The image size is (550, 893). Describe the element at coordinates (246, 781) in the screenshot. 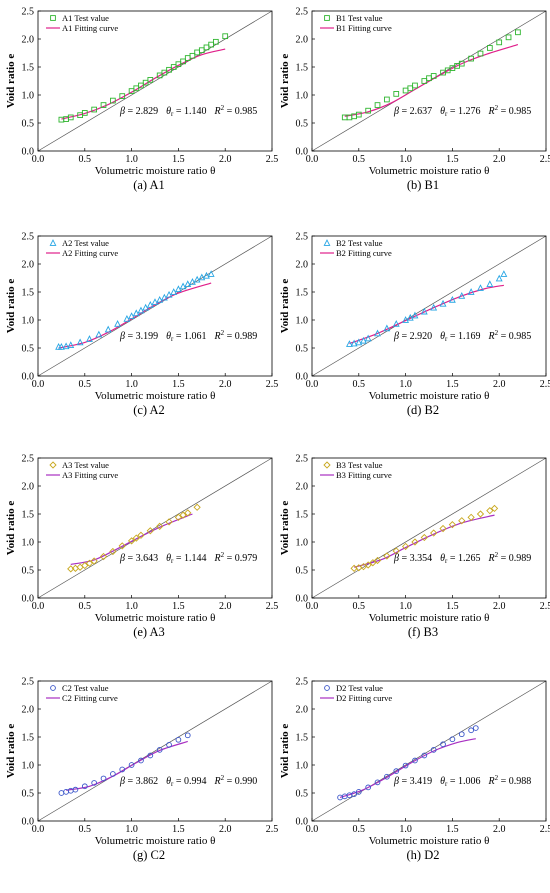

I see `r2-value: 0.990` at that location.